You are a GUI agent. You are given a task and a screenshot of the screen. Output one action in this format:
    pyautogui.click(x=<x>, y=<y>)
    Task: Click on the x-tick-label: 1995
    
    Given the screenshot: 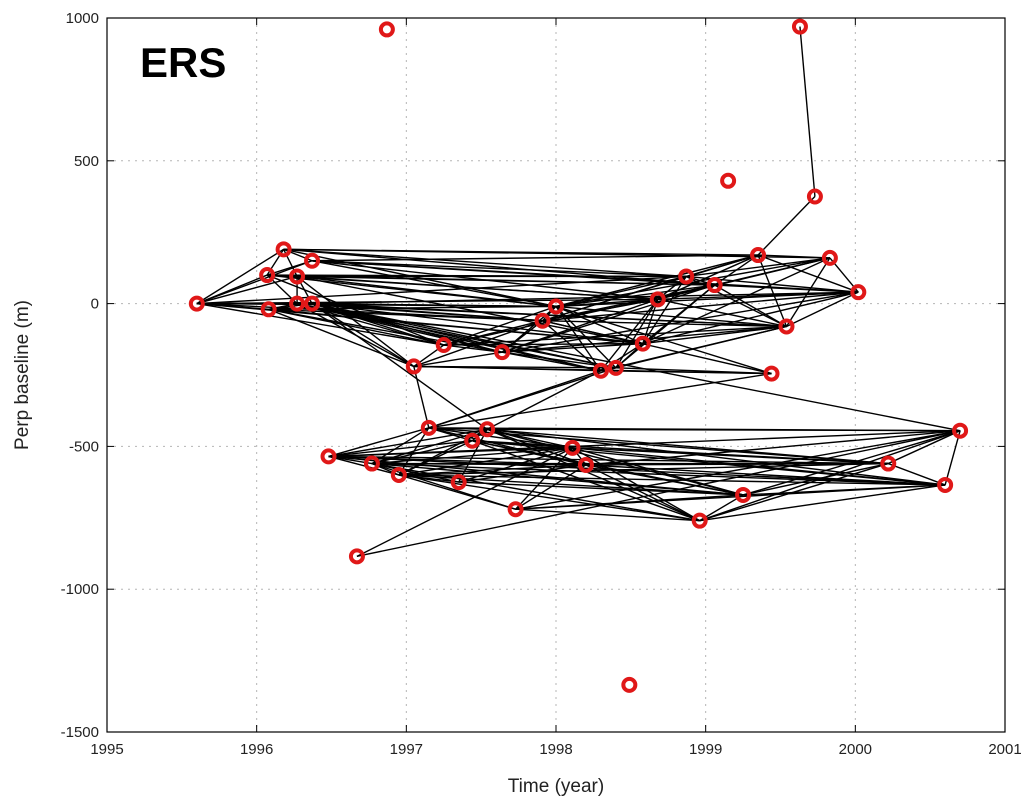 What is the action you would take?
    pyautogui.click(x=106, y=749)
    